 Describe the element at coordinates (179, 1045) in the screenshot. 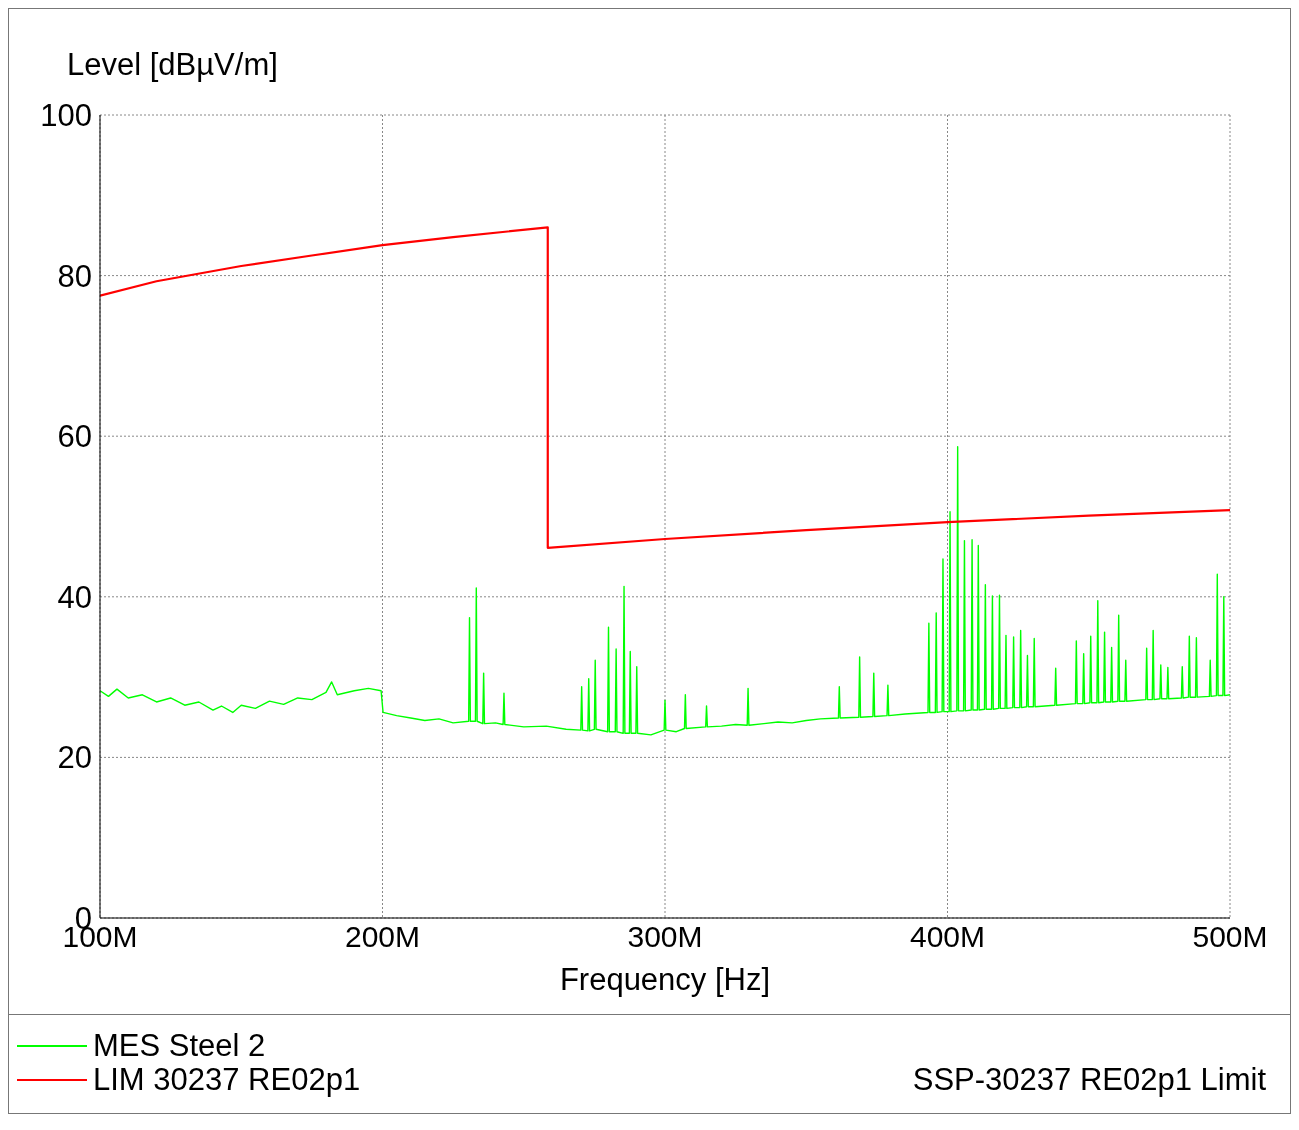

I see `legend-label: MES Steel 2` at that location.